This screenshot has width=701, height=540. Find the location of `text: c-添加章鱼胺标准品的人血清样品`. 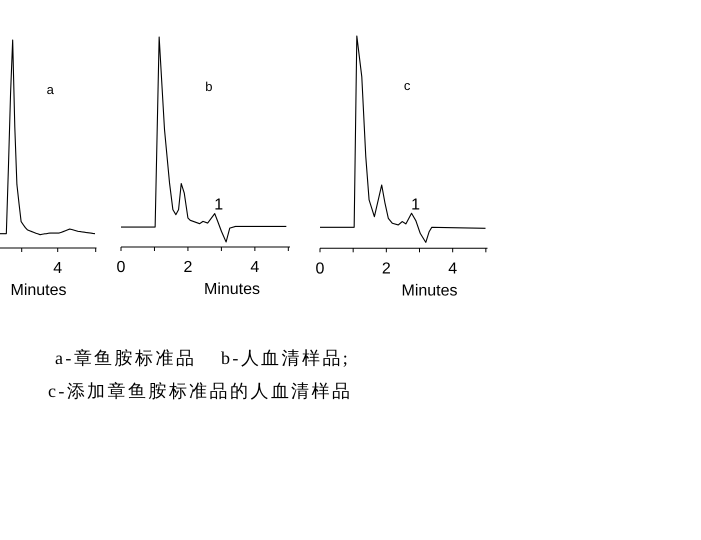

text: c-添加章鱼胺标准品的人血清样品 is located at coordinates (200, 391).